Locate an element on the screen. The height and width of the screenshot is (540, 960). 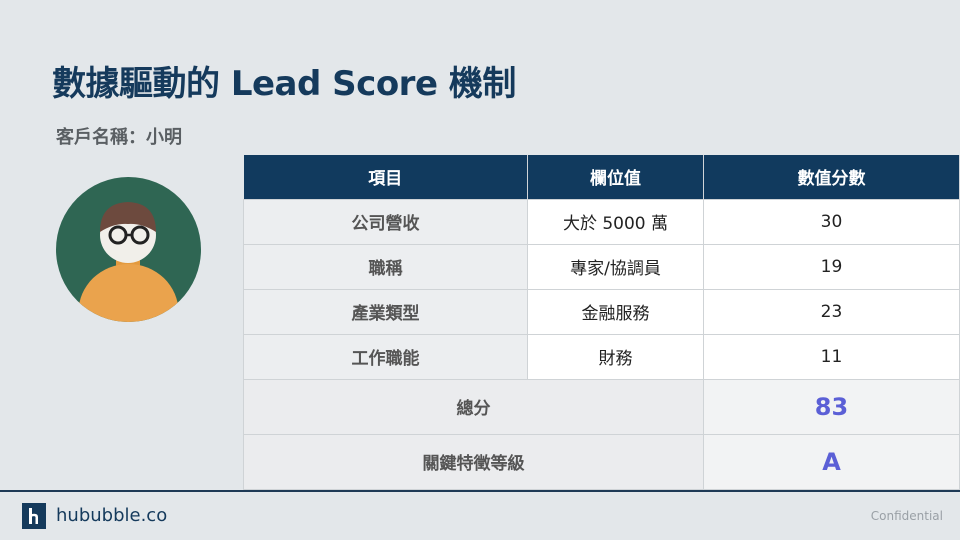
footer-divider is located at coordinates (480, 491).